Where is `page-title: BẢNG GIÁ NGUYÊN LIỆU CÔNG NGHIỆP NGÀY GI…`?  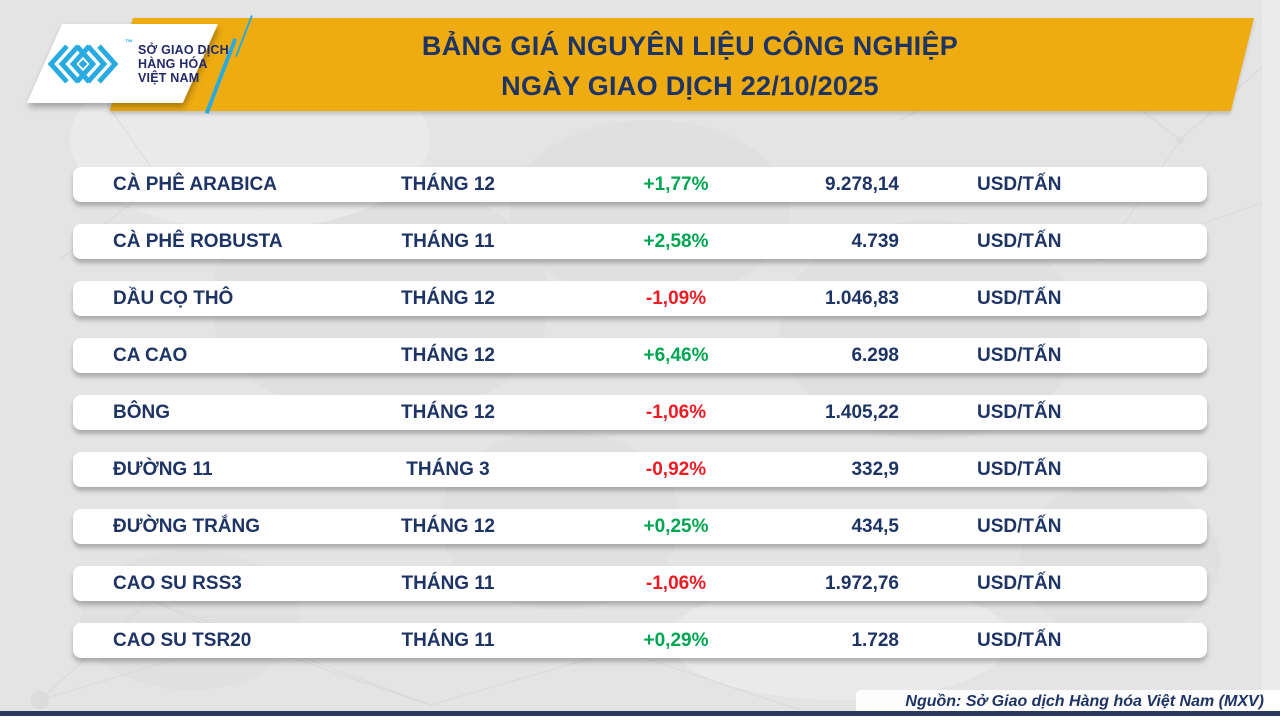 page-title: BẢNG GIÁ NGUYÊN LIỆU CÔNG NGHIỆP NGÀY GI… is located at coordinates (690, 68).